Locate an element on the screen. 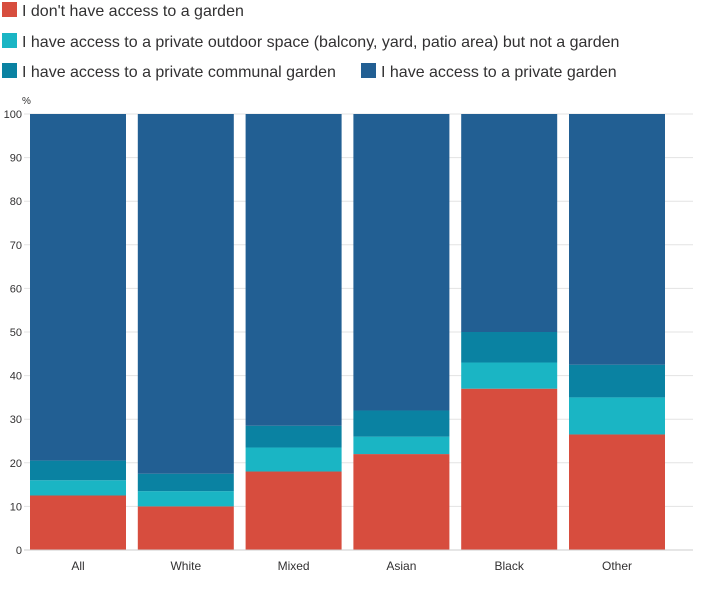 The width and height of the screenshot is (705, 601). y-tick-label: 20 is located at coordinates (16, 464).